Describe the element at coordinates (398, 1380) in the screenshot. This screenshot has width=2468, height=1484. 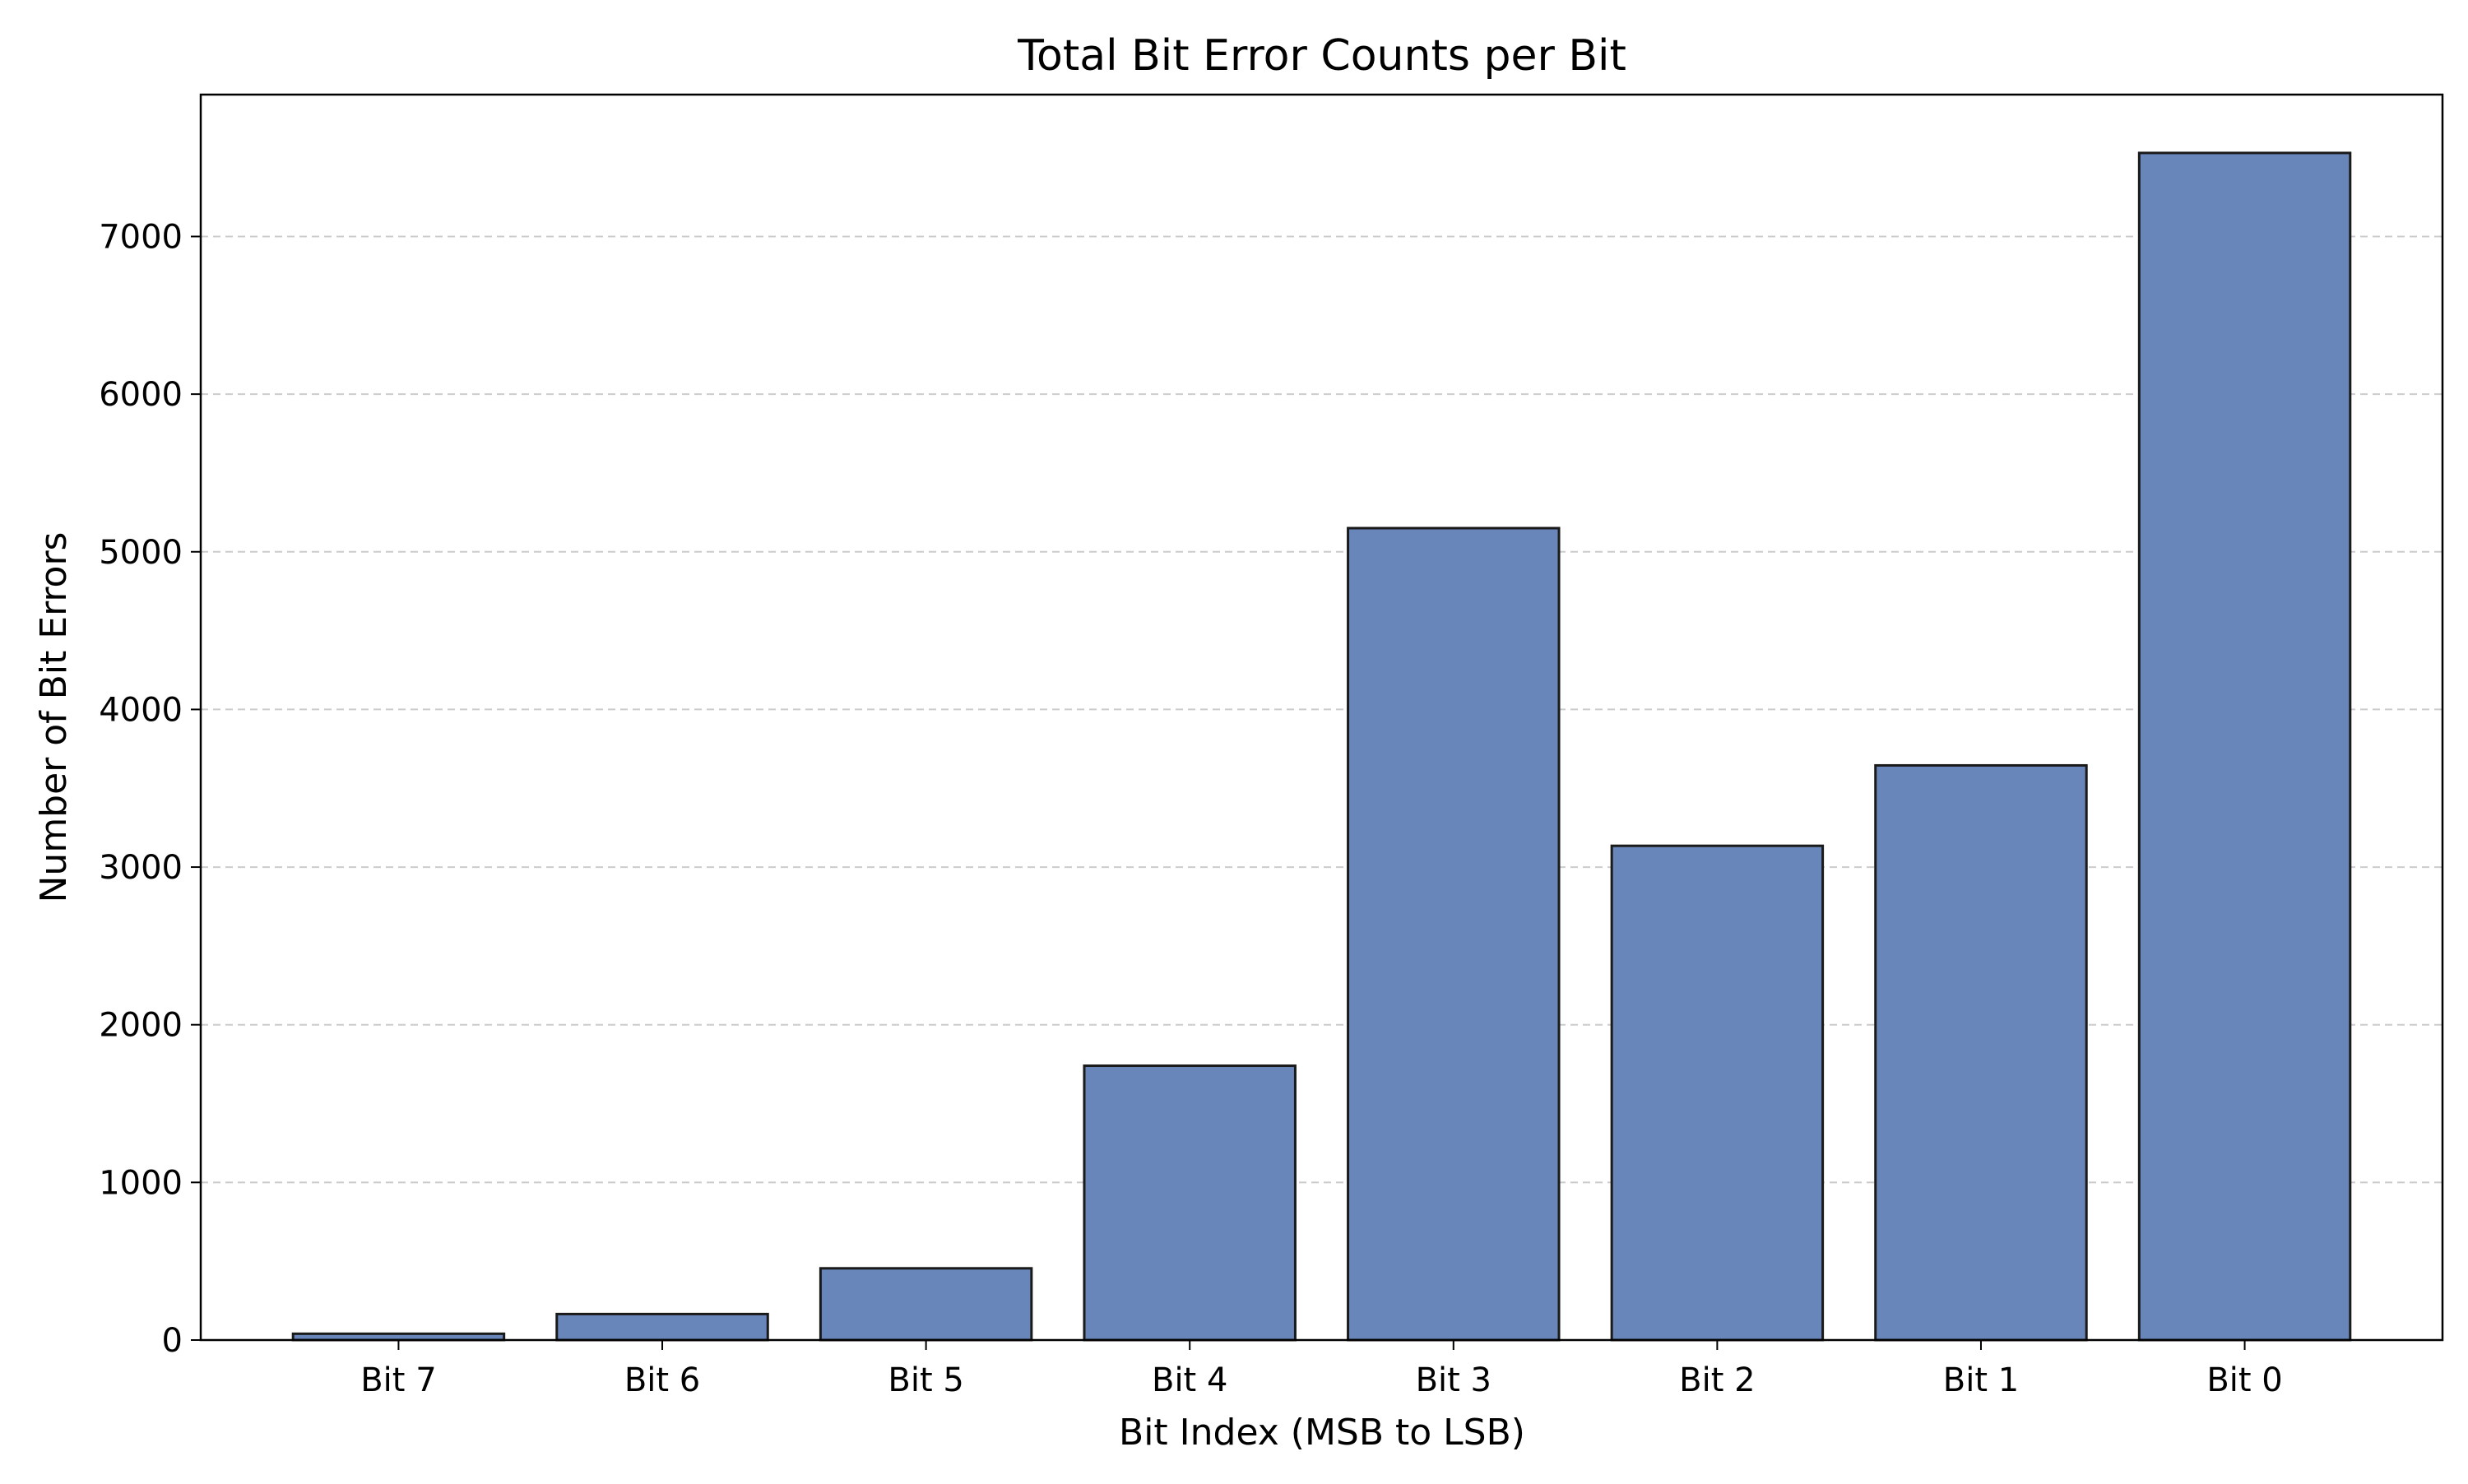
I see `x-tick-label: Bit 7` at that location.